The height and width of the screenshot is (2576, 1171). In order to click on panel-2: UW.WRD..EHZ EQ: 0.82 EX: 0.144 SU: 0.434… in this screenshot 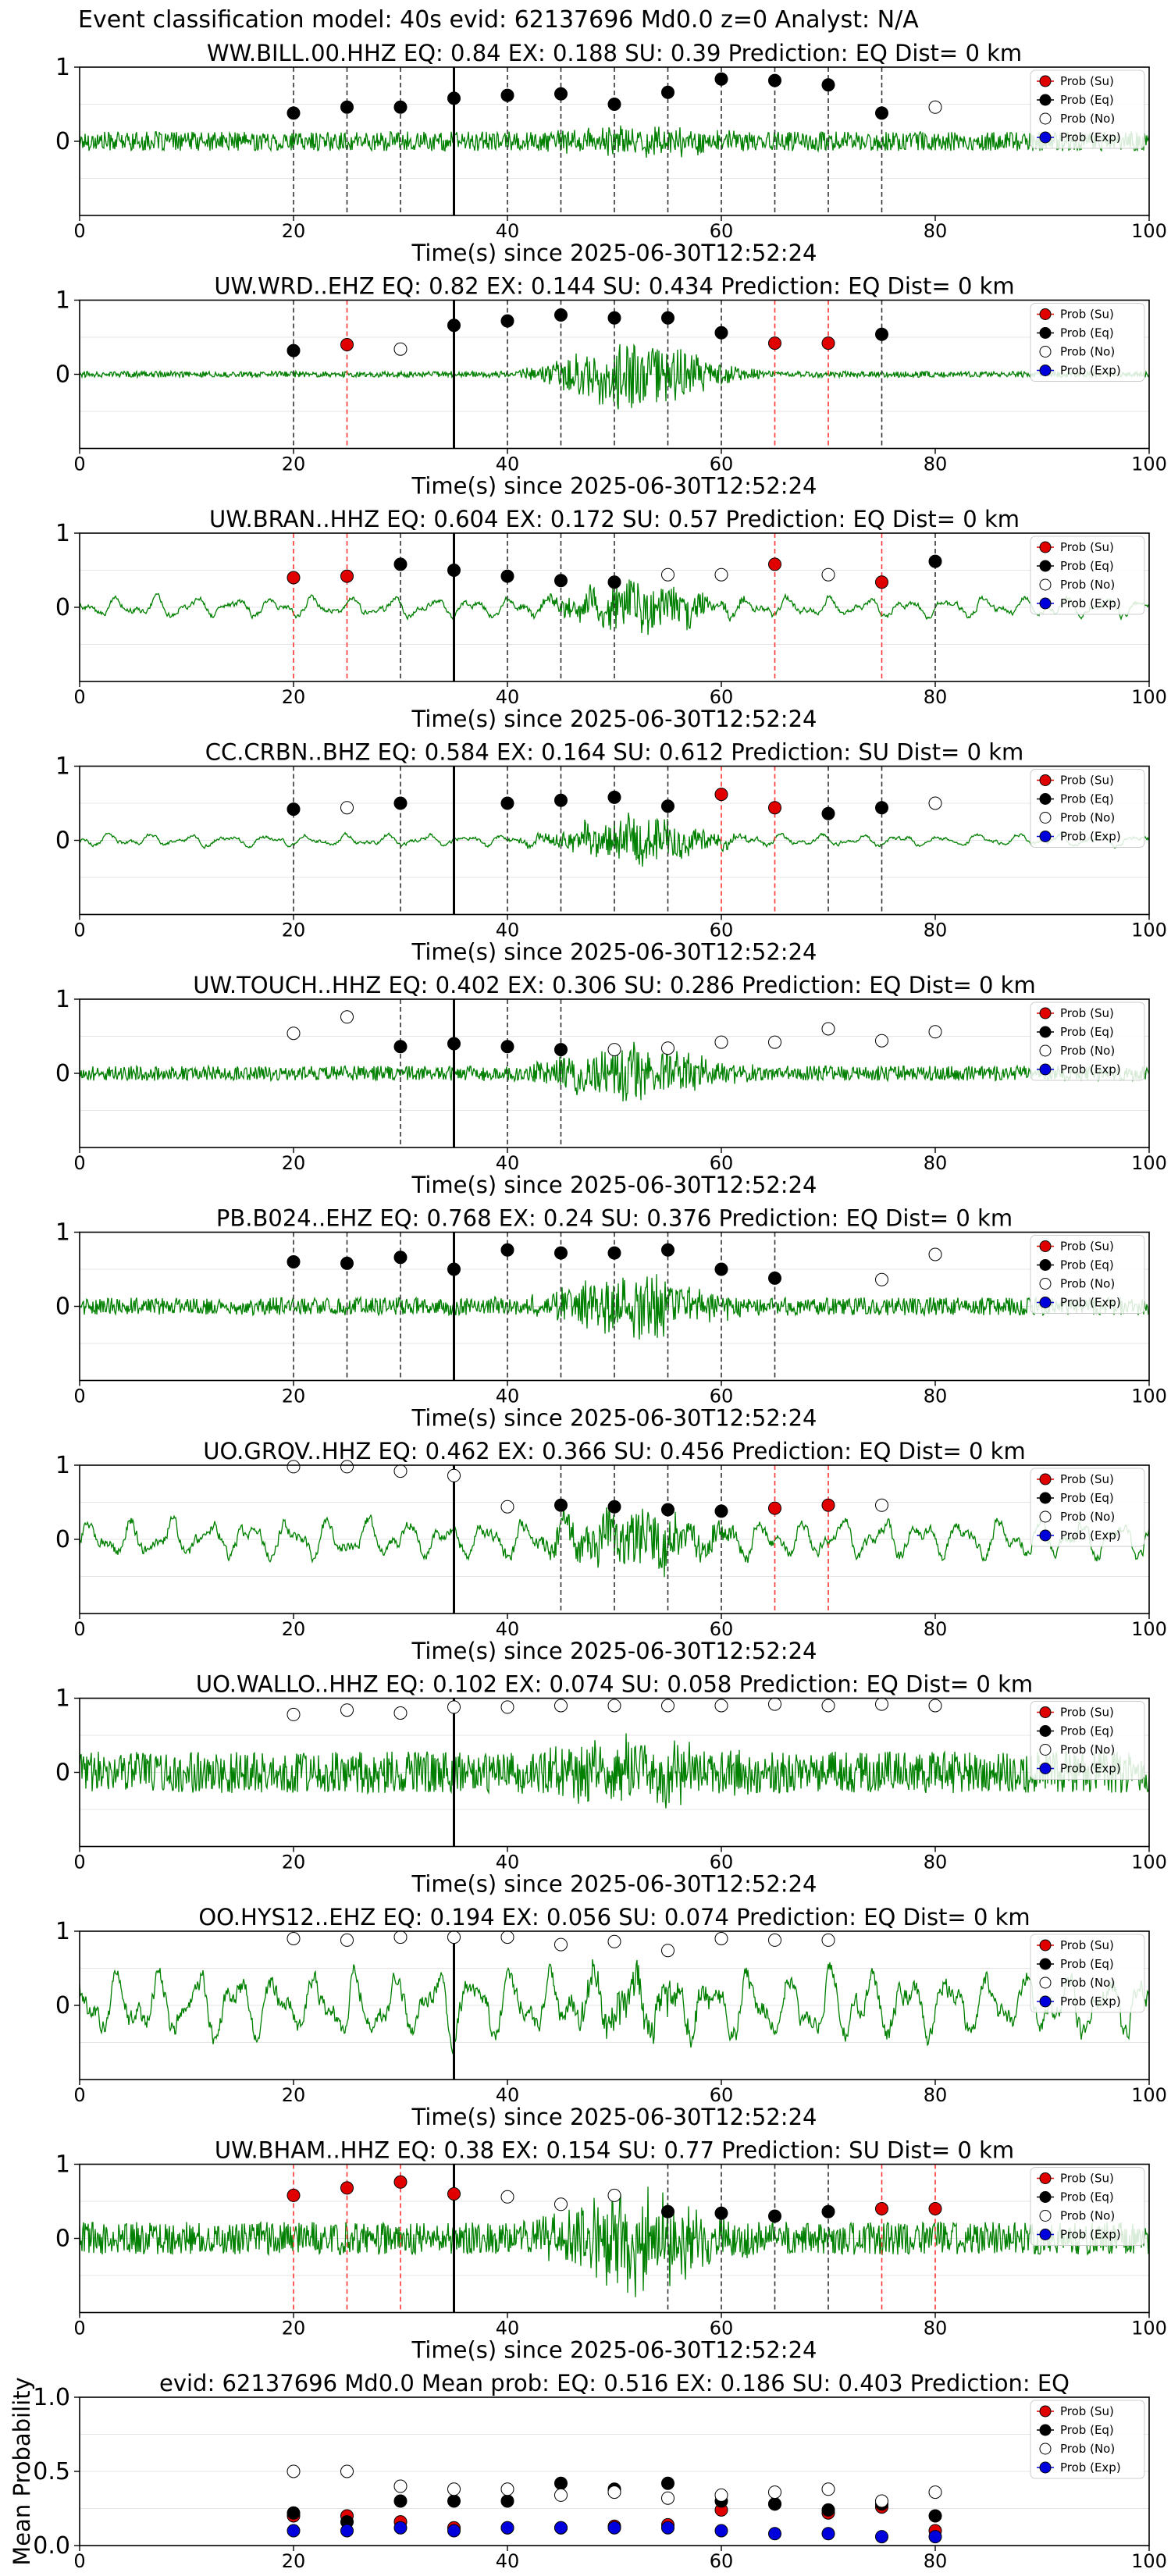, I will do `click(611, 386)`.